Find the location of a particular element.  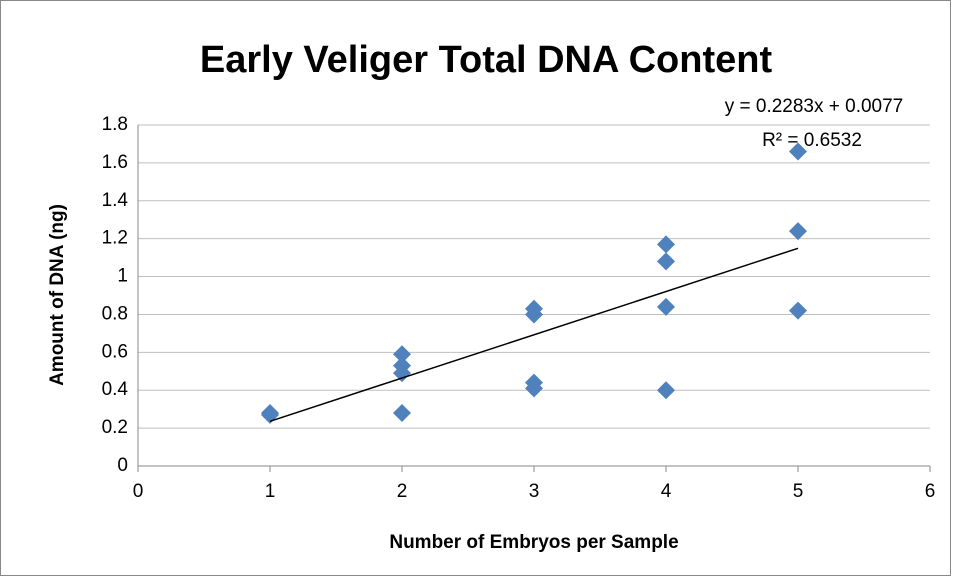

trendline-r2: R² = 0.6532 is located at coordinates (812, 140).